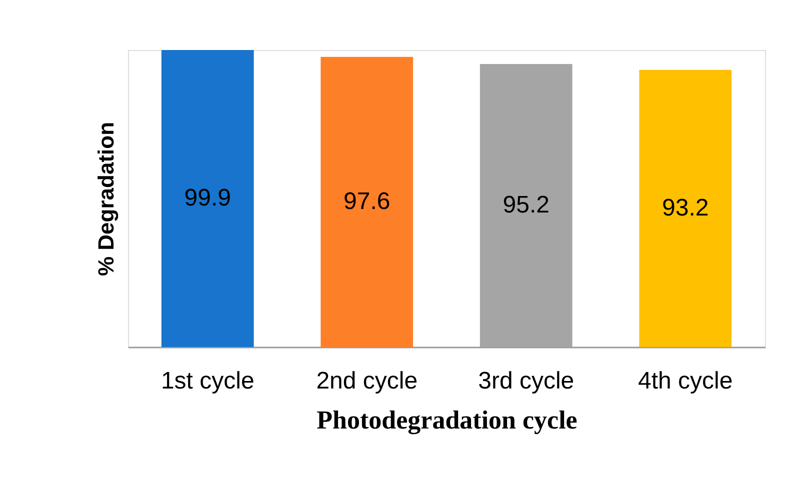 Image resolution: width=787 pixels, height=504 pixels. Describe the element at coordinates (106, 199) in the screenshot. I see `y-axis-title: % Degradation` at that location.